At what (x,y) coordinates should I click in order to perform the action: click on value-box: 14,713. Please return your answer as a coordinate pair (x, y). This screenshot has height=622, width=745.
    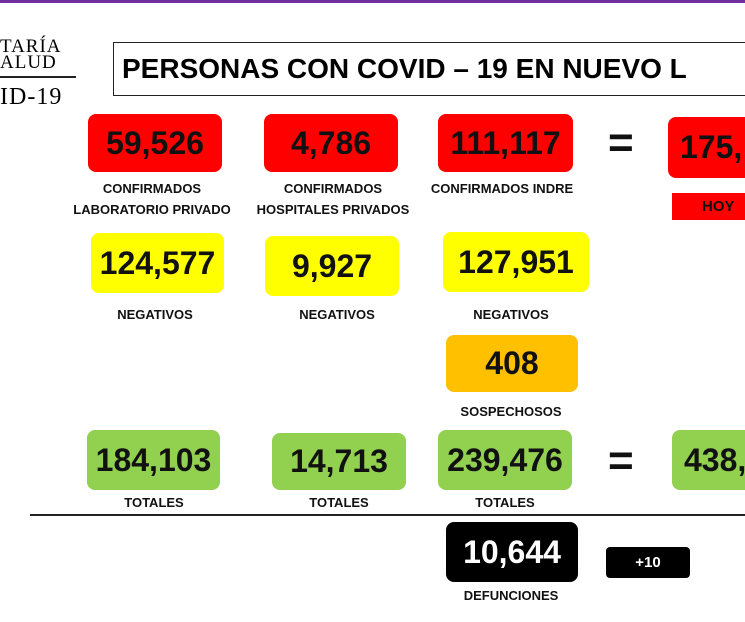
    Looking at the image, I should click on (339, 461).